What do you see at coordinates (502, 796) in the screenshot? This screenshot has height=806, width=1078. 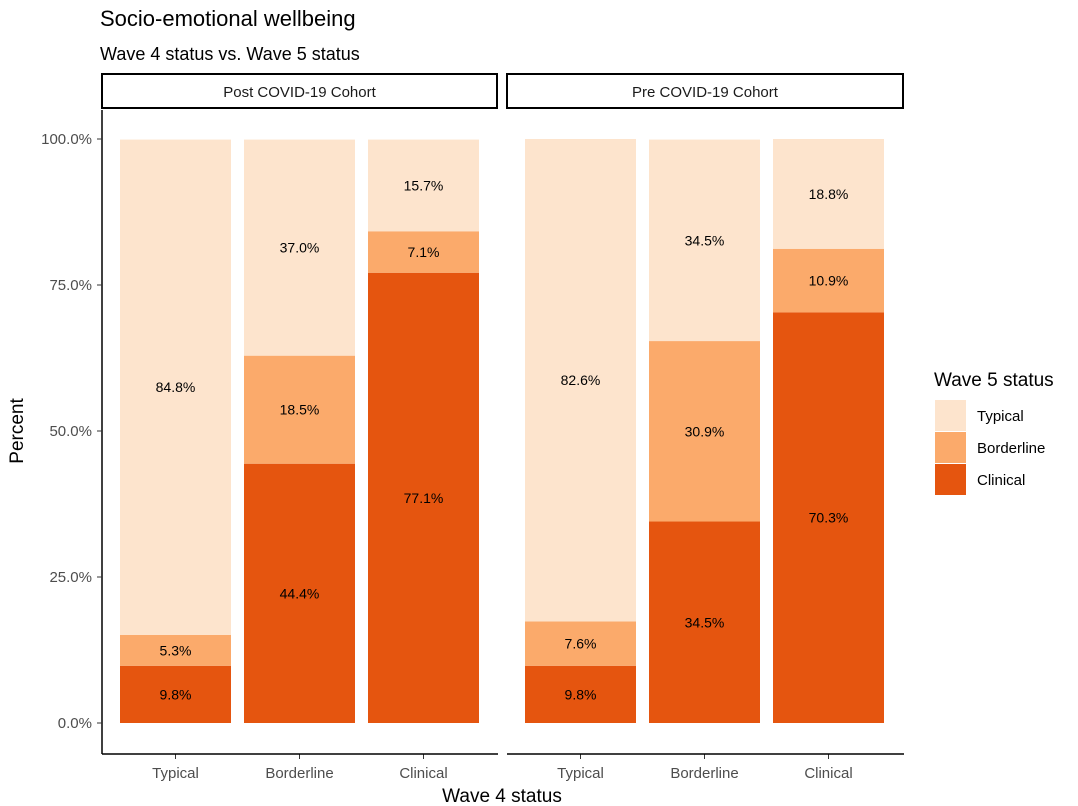 I see `x-axis-title: Wave 4 status` at bounding box center [502, 796].